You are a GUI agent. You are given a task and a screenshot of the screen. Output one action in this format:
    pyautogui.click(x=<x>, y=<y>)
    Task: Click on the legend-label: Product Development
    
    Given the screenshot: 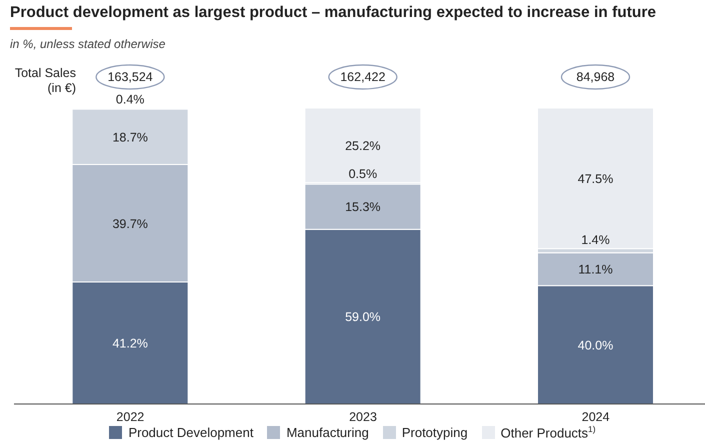 What is the action you would take?
    pyautogui.click(x=191, y=432)
    